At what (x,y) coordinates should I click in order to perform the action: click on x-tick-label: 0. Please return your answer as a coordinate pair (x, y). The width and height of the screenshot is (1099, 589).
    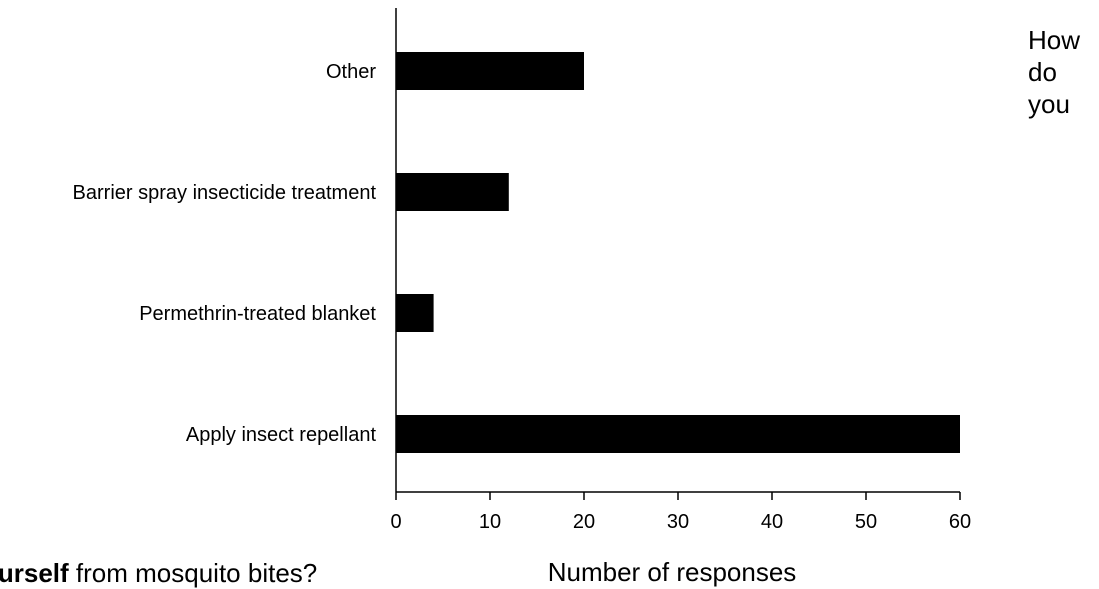
    Looking at the image, I should click on (395, 522).